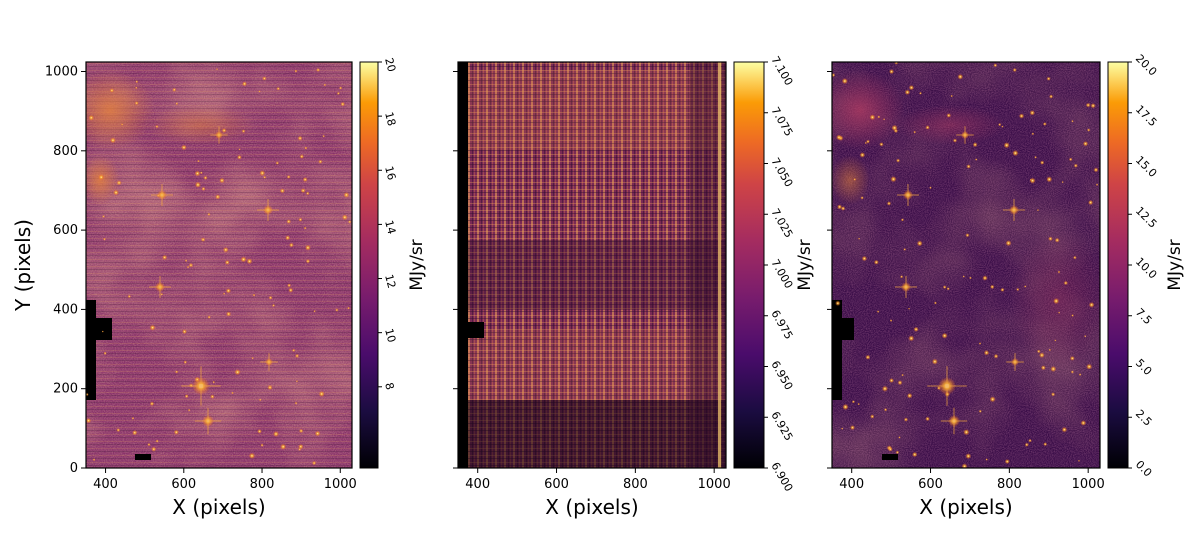 The image size is (1196, 552). I want to click on y-tick-label: 400, so click(65, 309).